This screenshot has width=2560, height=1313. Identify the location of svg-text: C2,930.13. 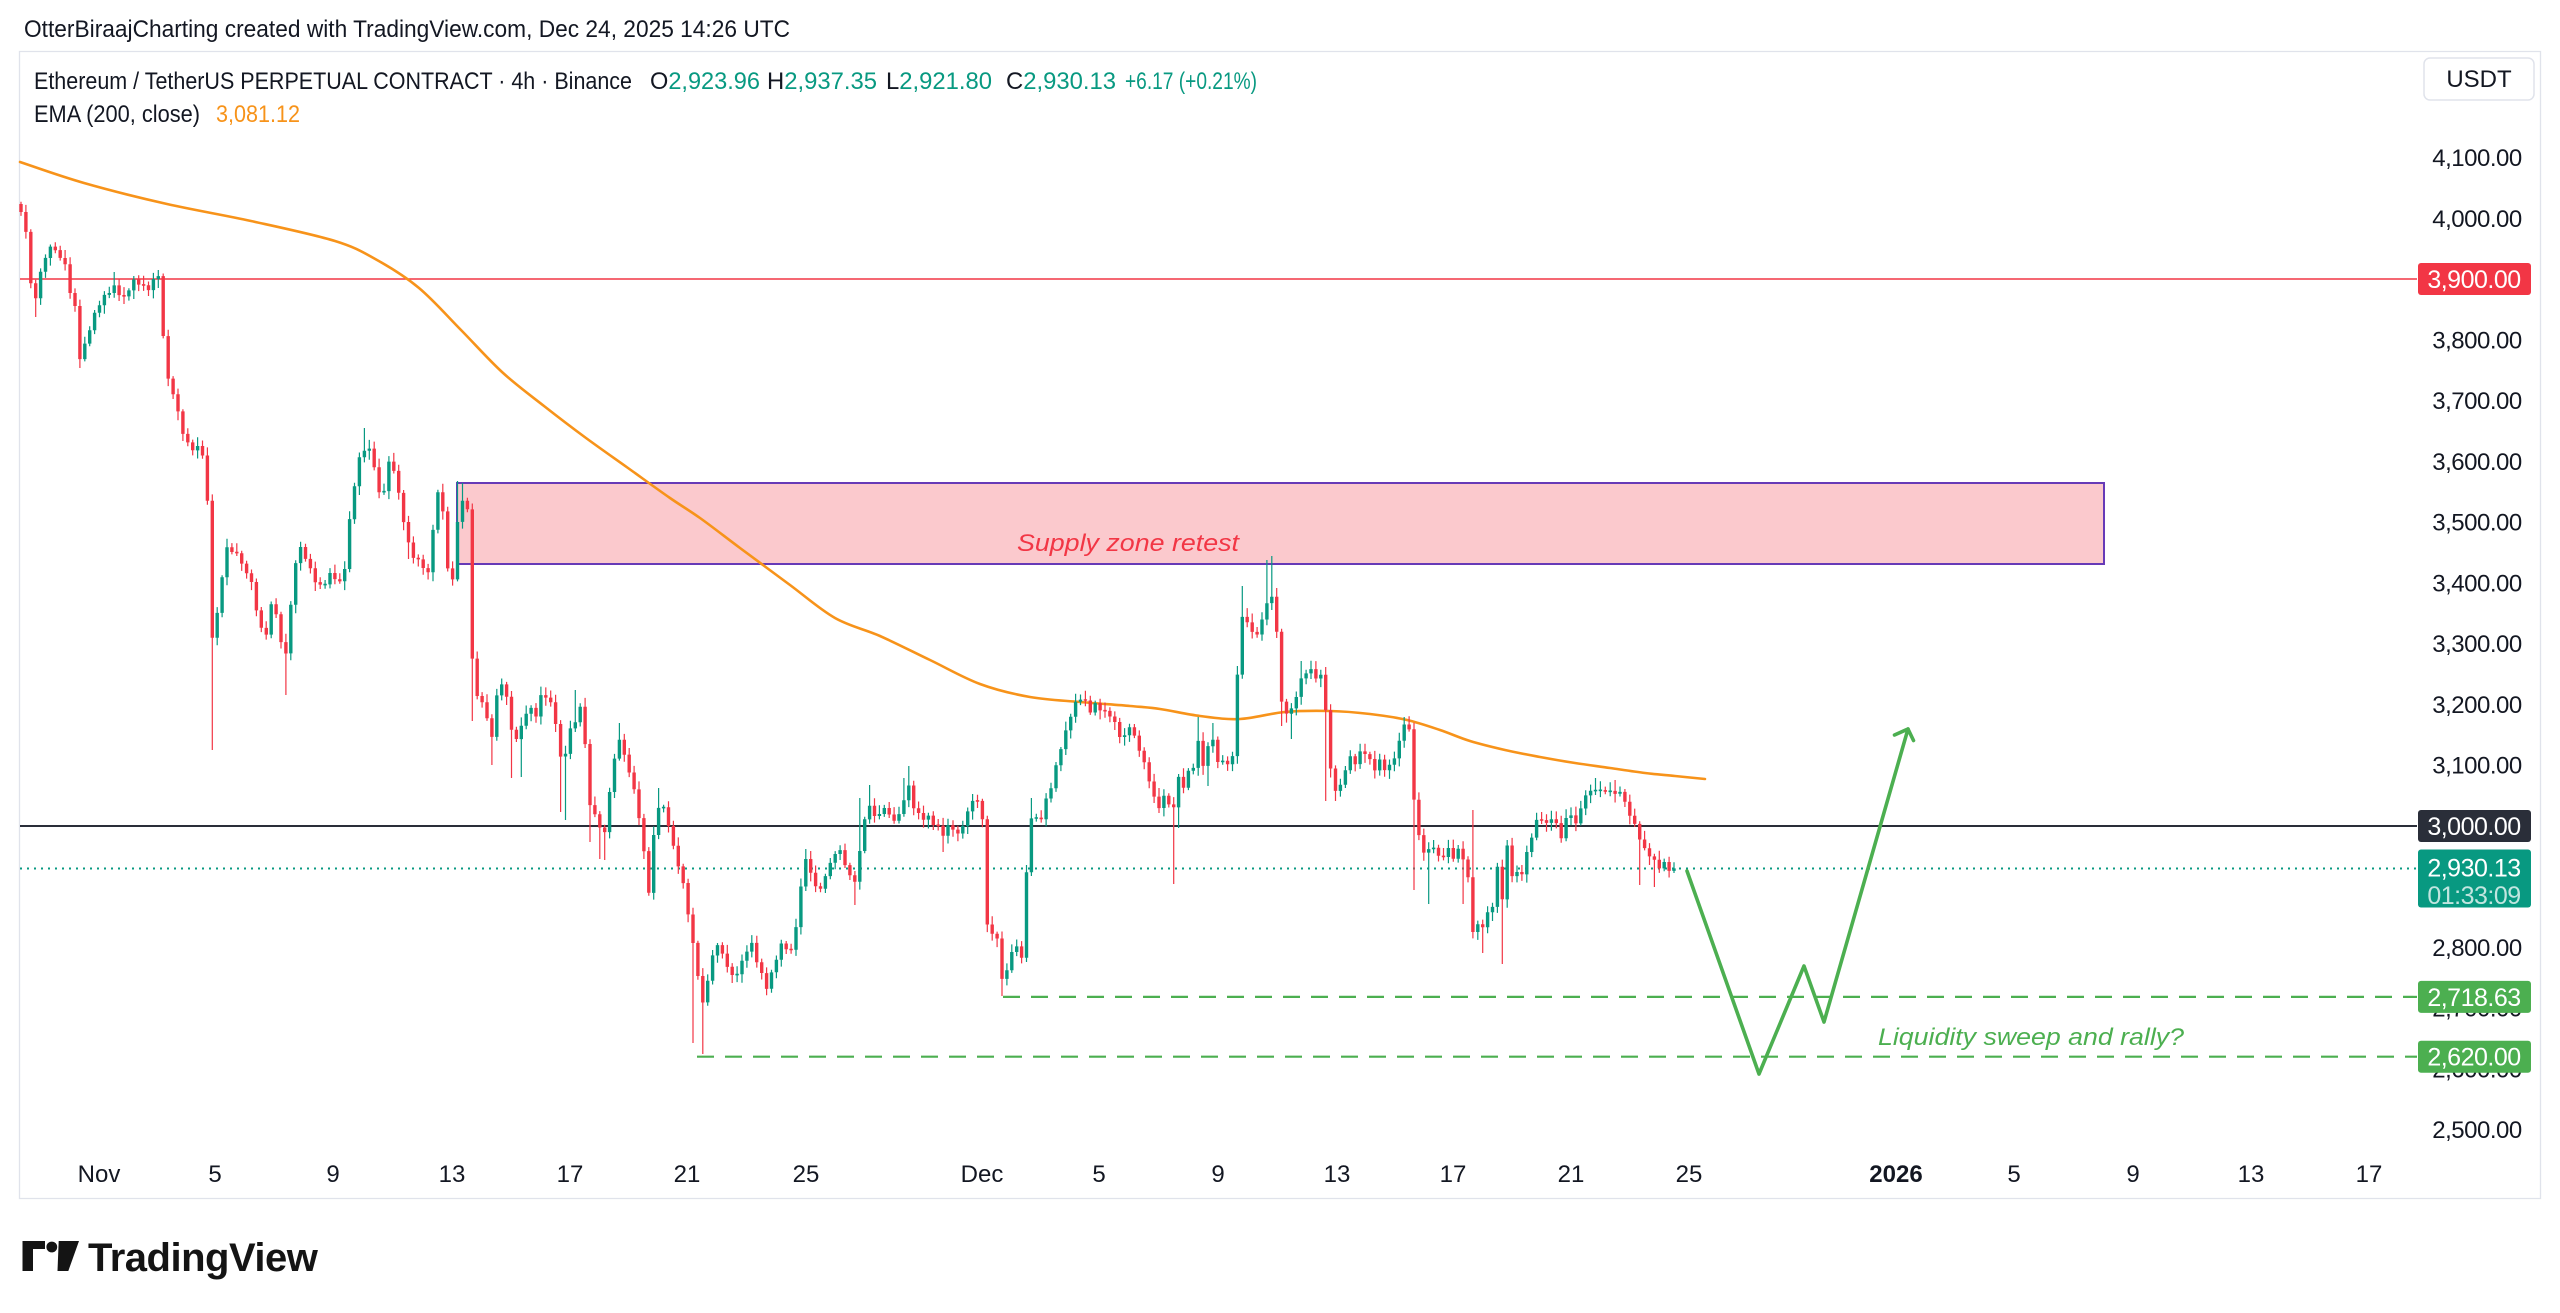
(1061, 81).